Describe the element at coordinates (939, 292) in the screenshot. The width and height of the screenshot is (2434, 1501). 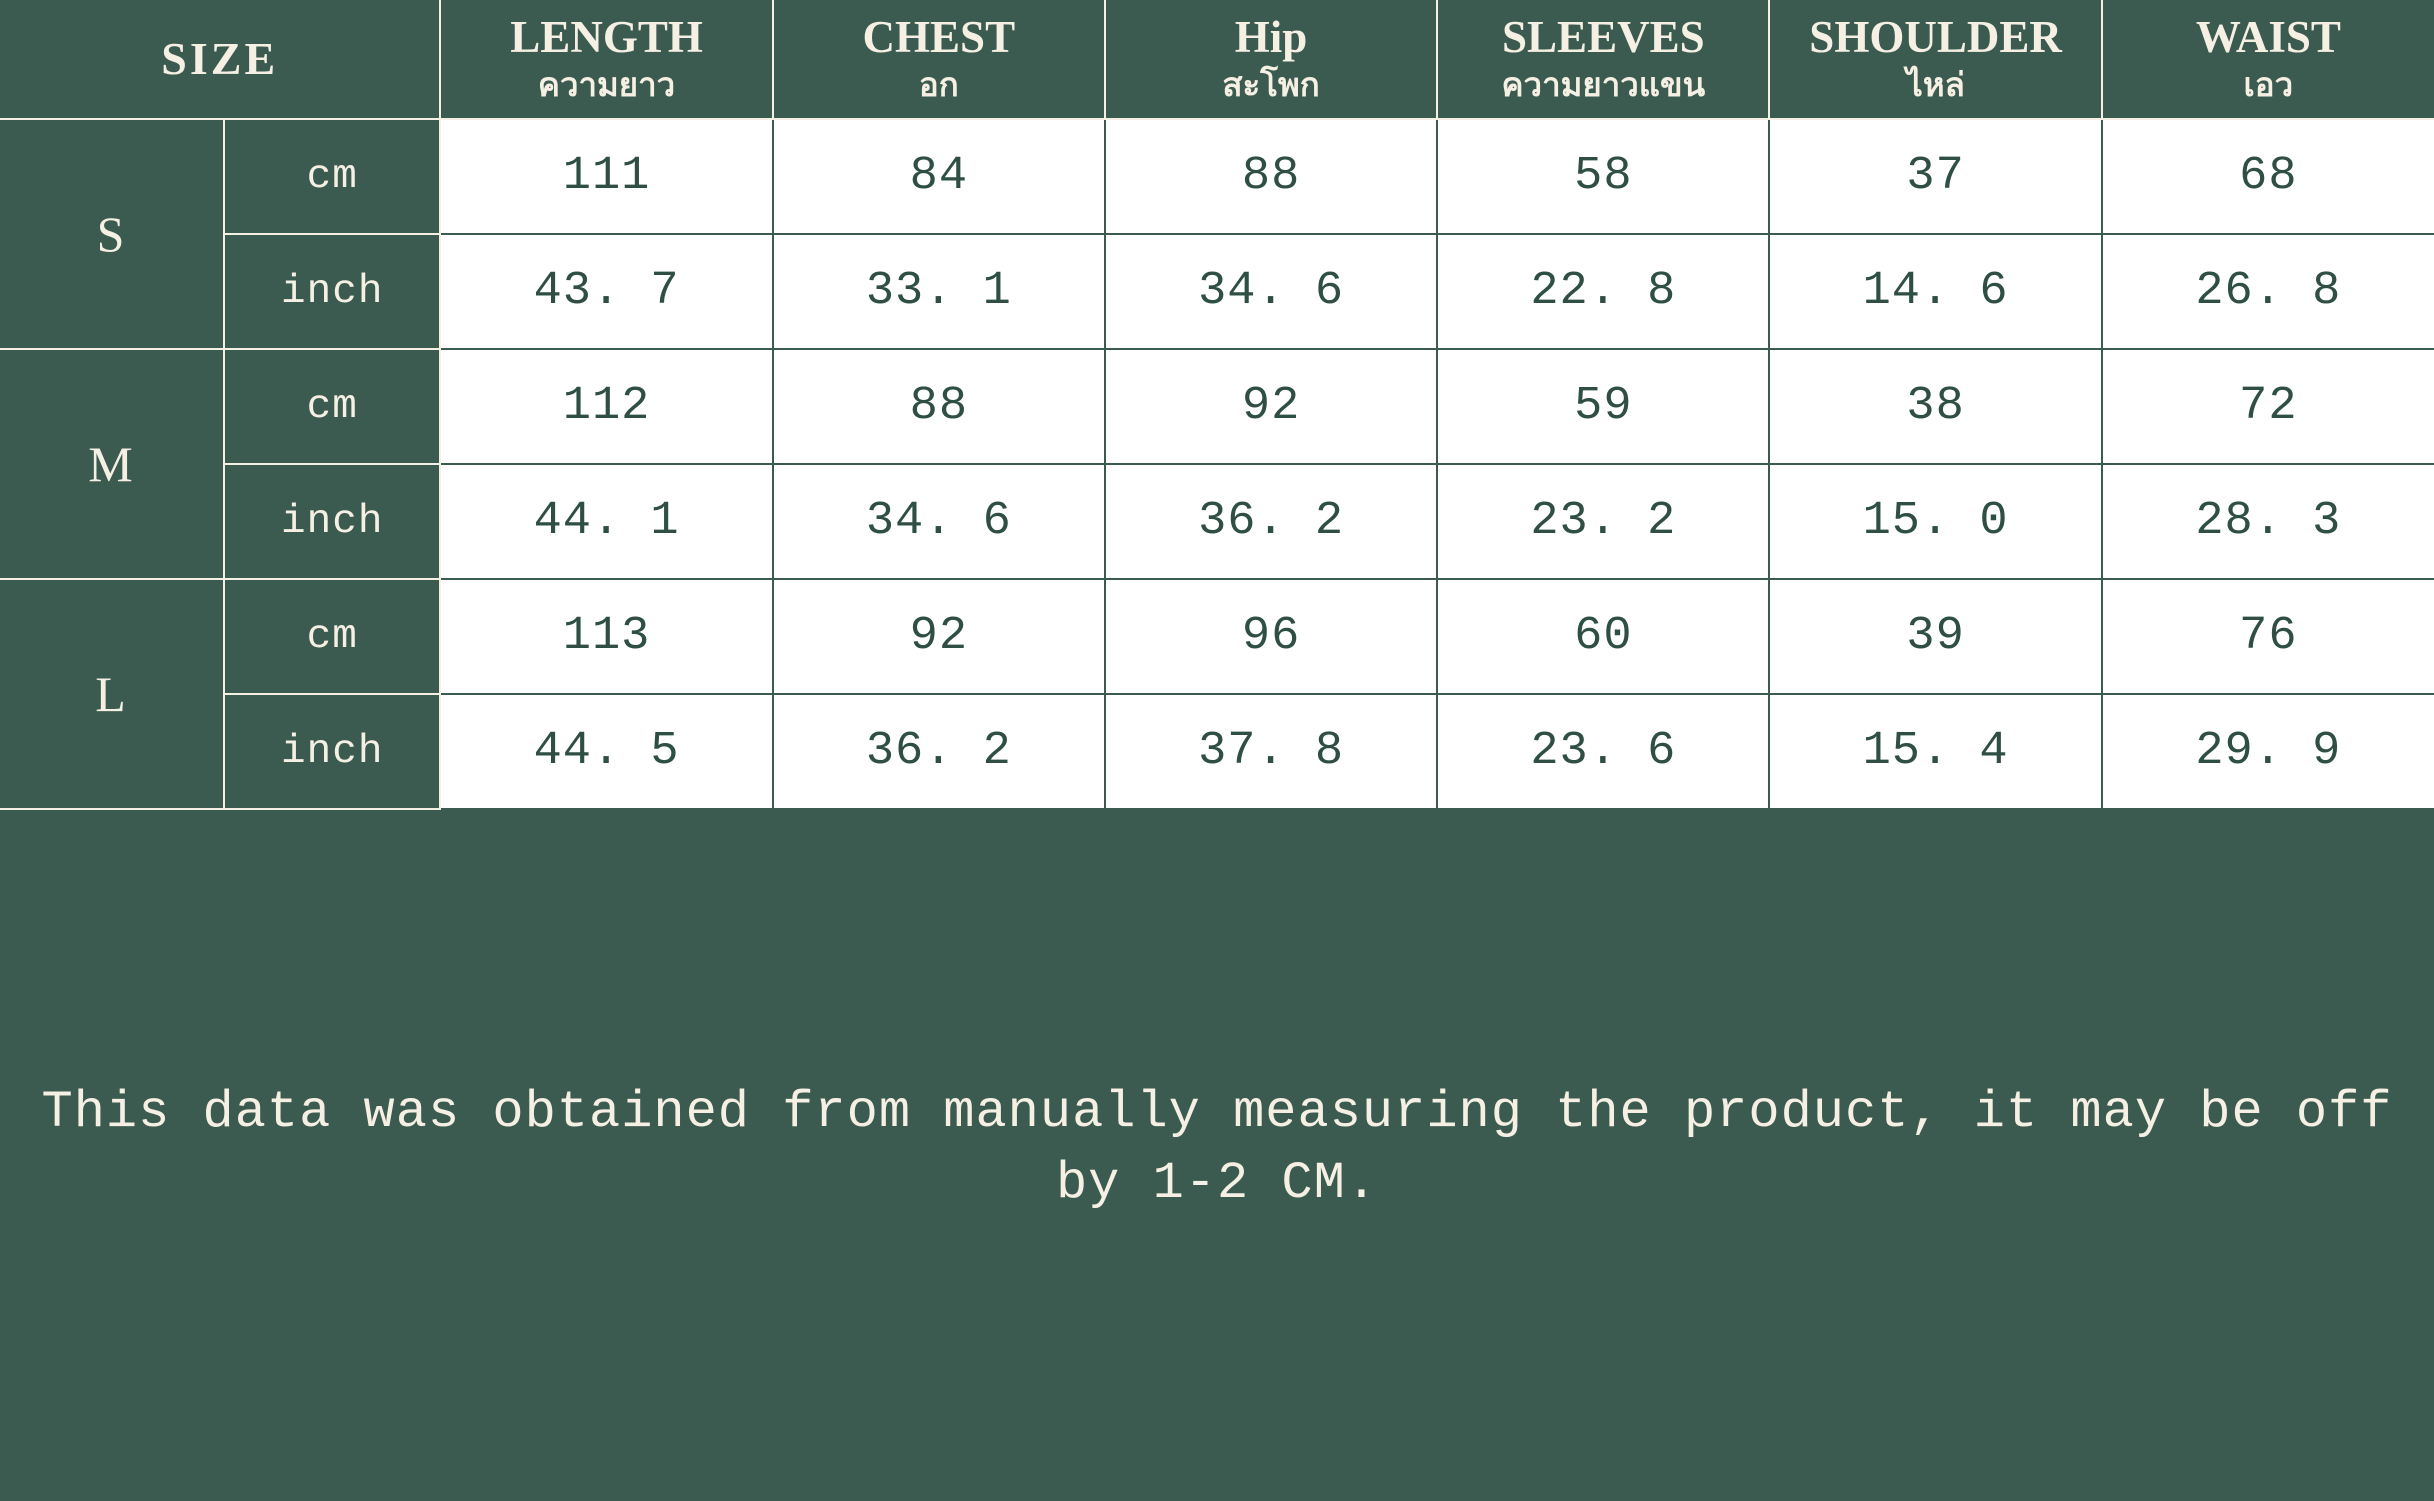
I see `cell-s-inch-chest: 33. 1` at that location.